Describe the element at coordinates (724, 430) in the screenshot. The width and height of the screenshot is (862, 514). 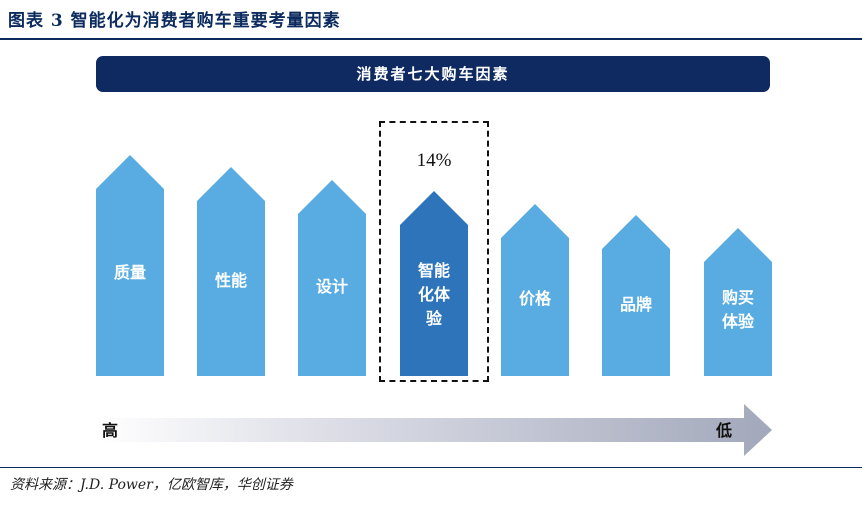
I see `scale-low-label: 低` at that location.